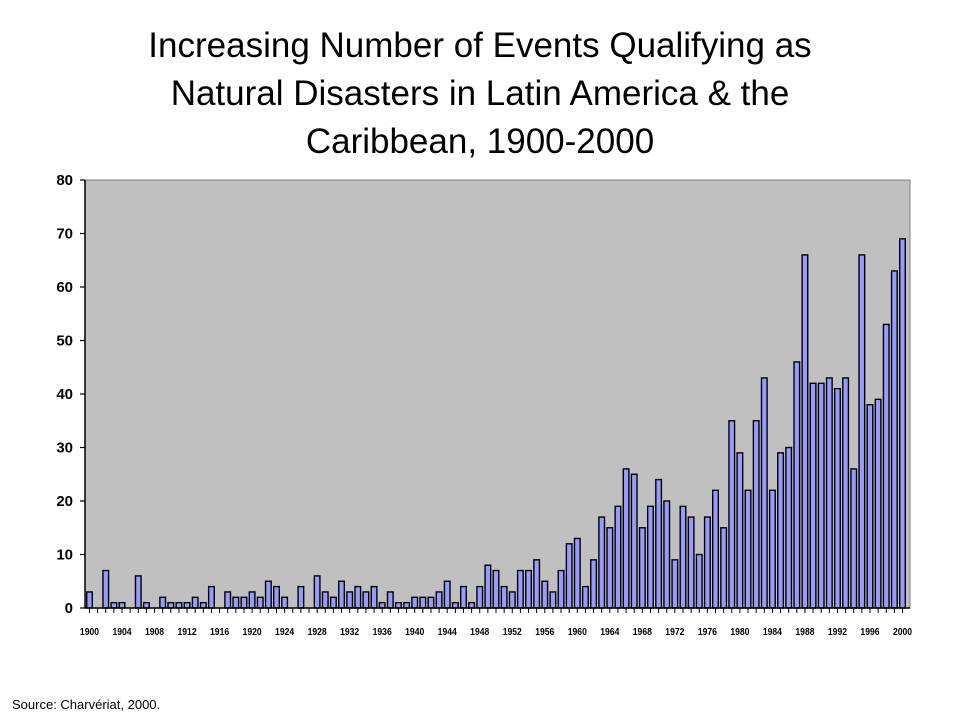  I want to click on bar-1998, so click(886, 466).